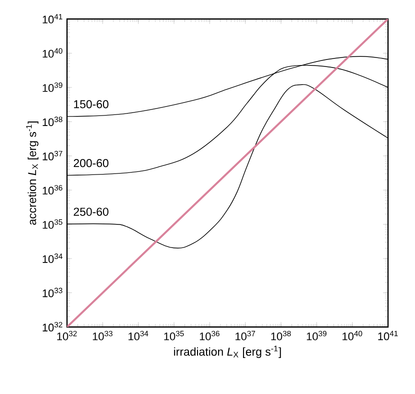  Describe the element at coordinates (91, 212) in the screenshot. I see `series-label: 250-60` at that location.